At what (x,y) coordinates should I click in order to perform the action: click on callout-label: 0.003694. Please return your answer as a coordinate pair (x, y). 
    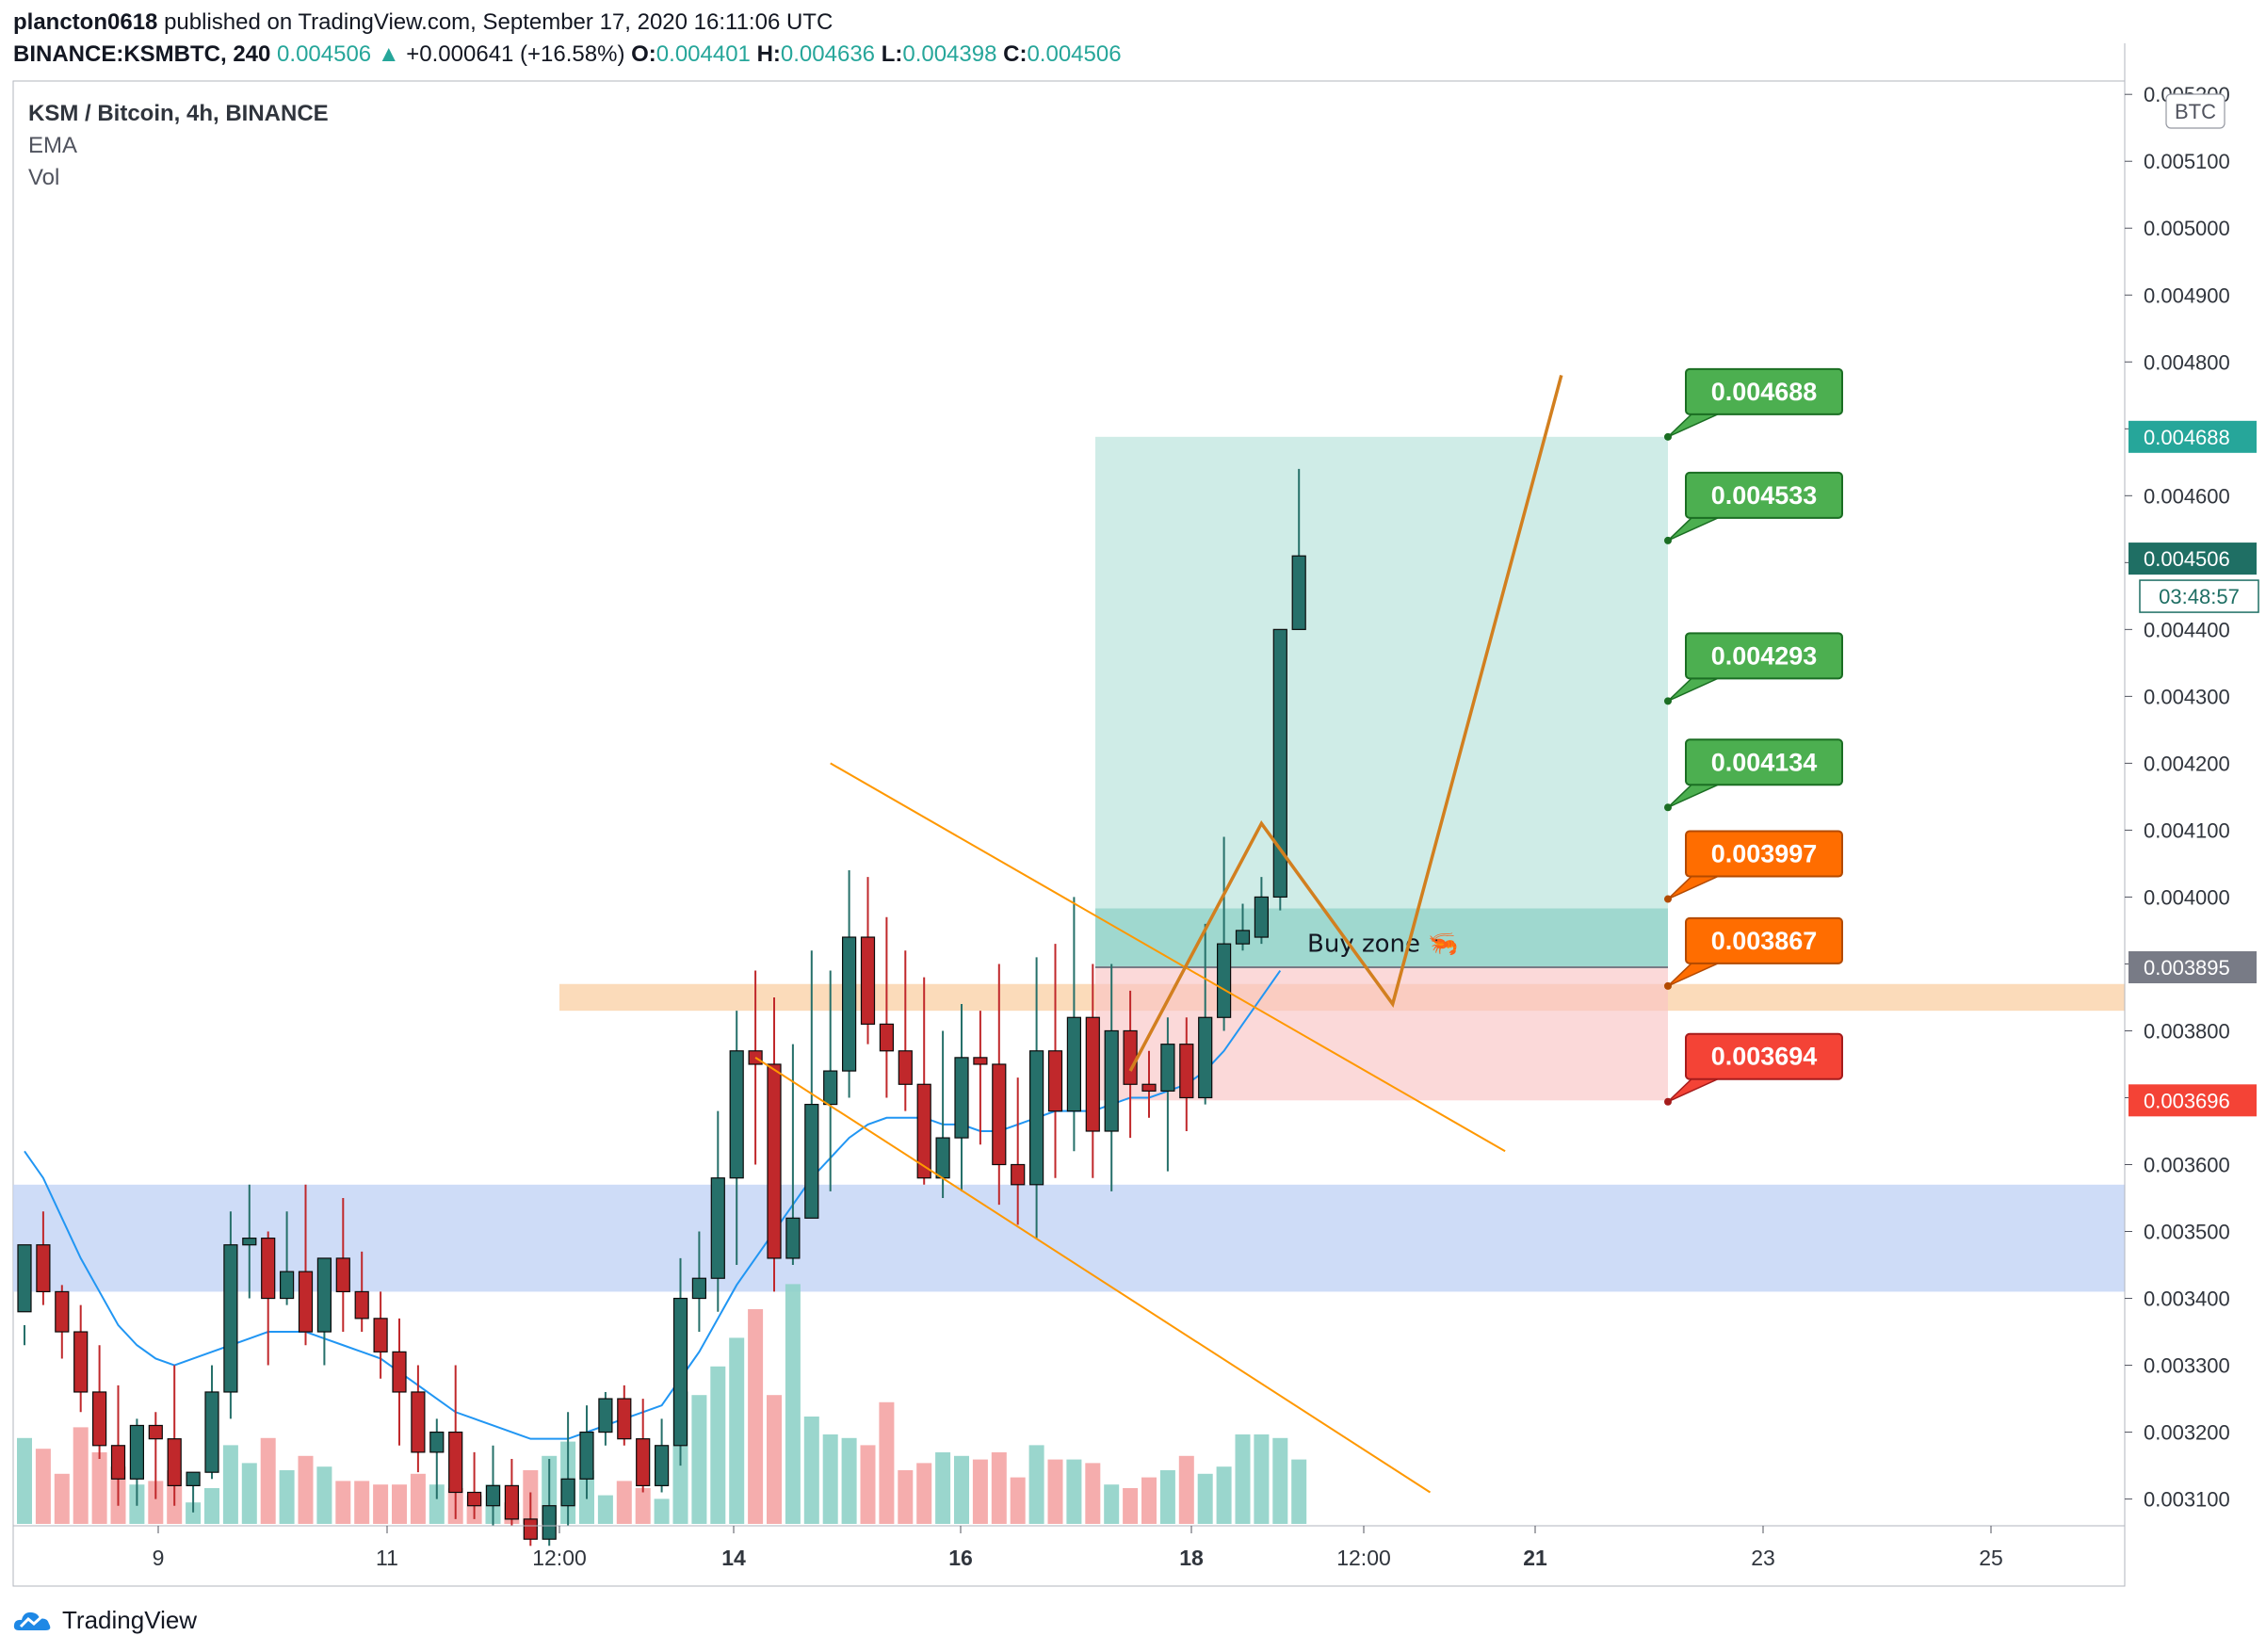
    Looking at the image, I should click on (1764, 1057).